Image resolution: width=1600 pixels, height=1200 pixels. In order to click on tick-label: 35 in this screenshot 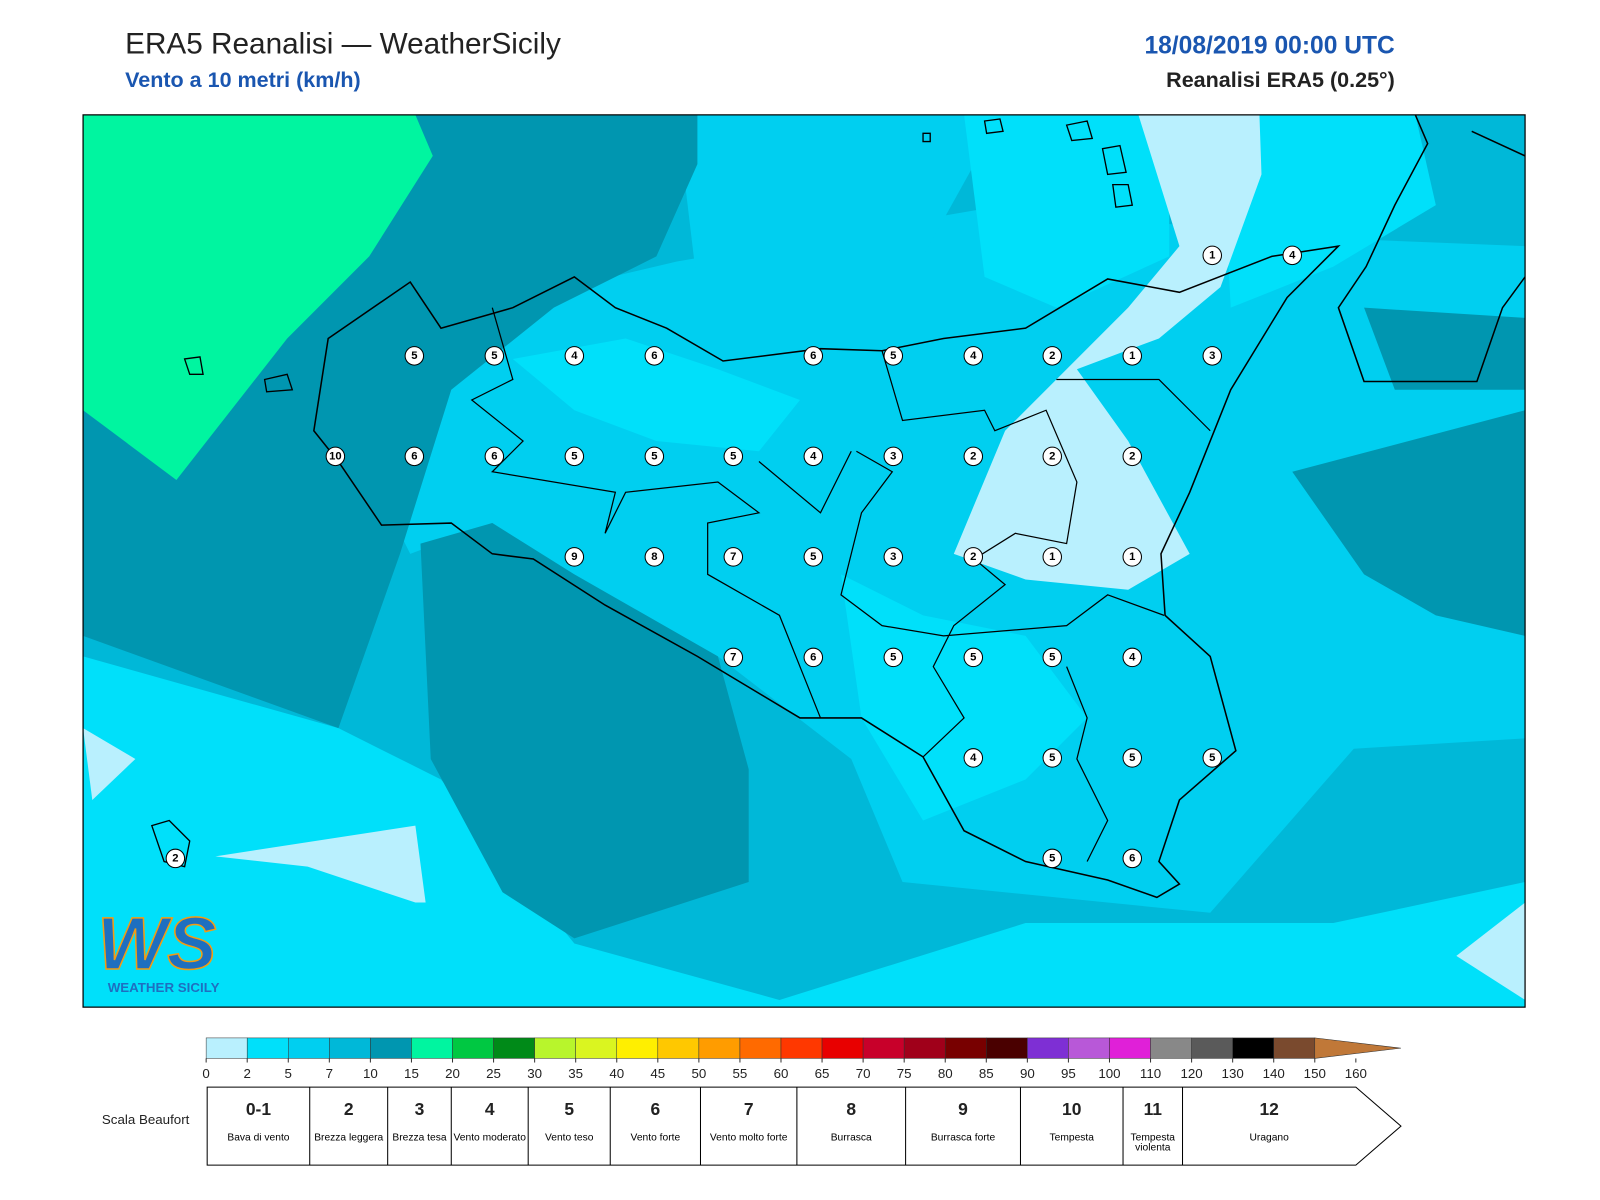, I will do `click(575, 1073)`.